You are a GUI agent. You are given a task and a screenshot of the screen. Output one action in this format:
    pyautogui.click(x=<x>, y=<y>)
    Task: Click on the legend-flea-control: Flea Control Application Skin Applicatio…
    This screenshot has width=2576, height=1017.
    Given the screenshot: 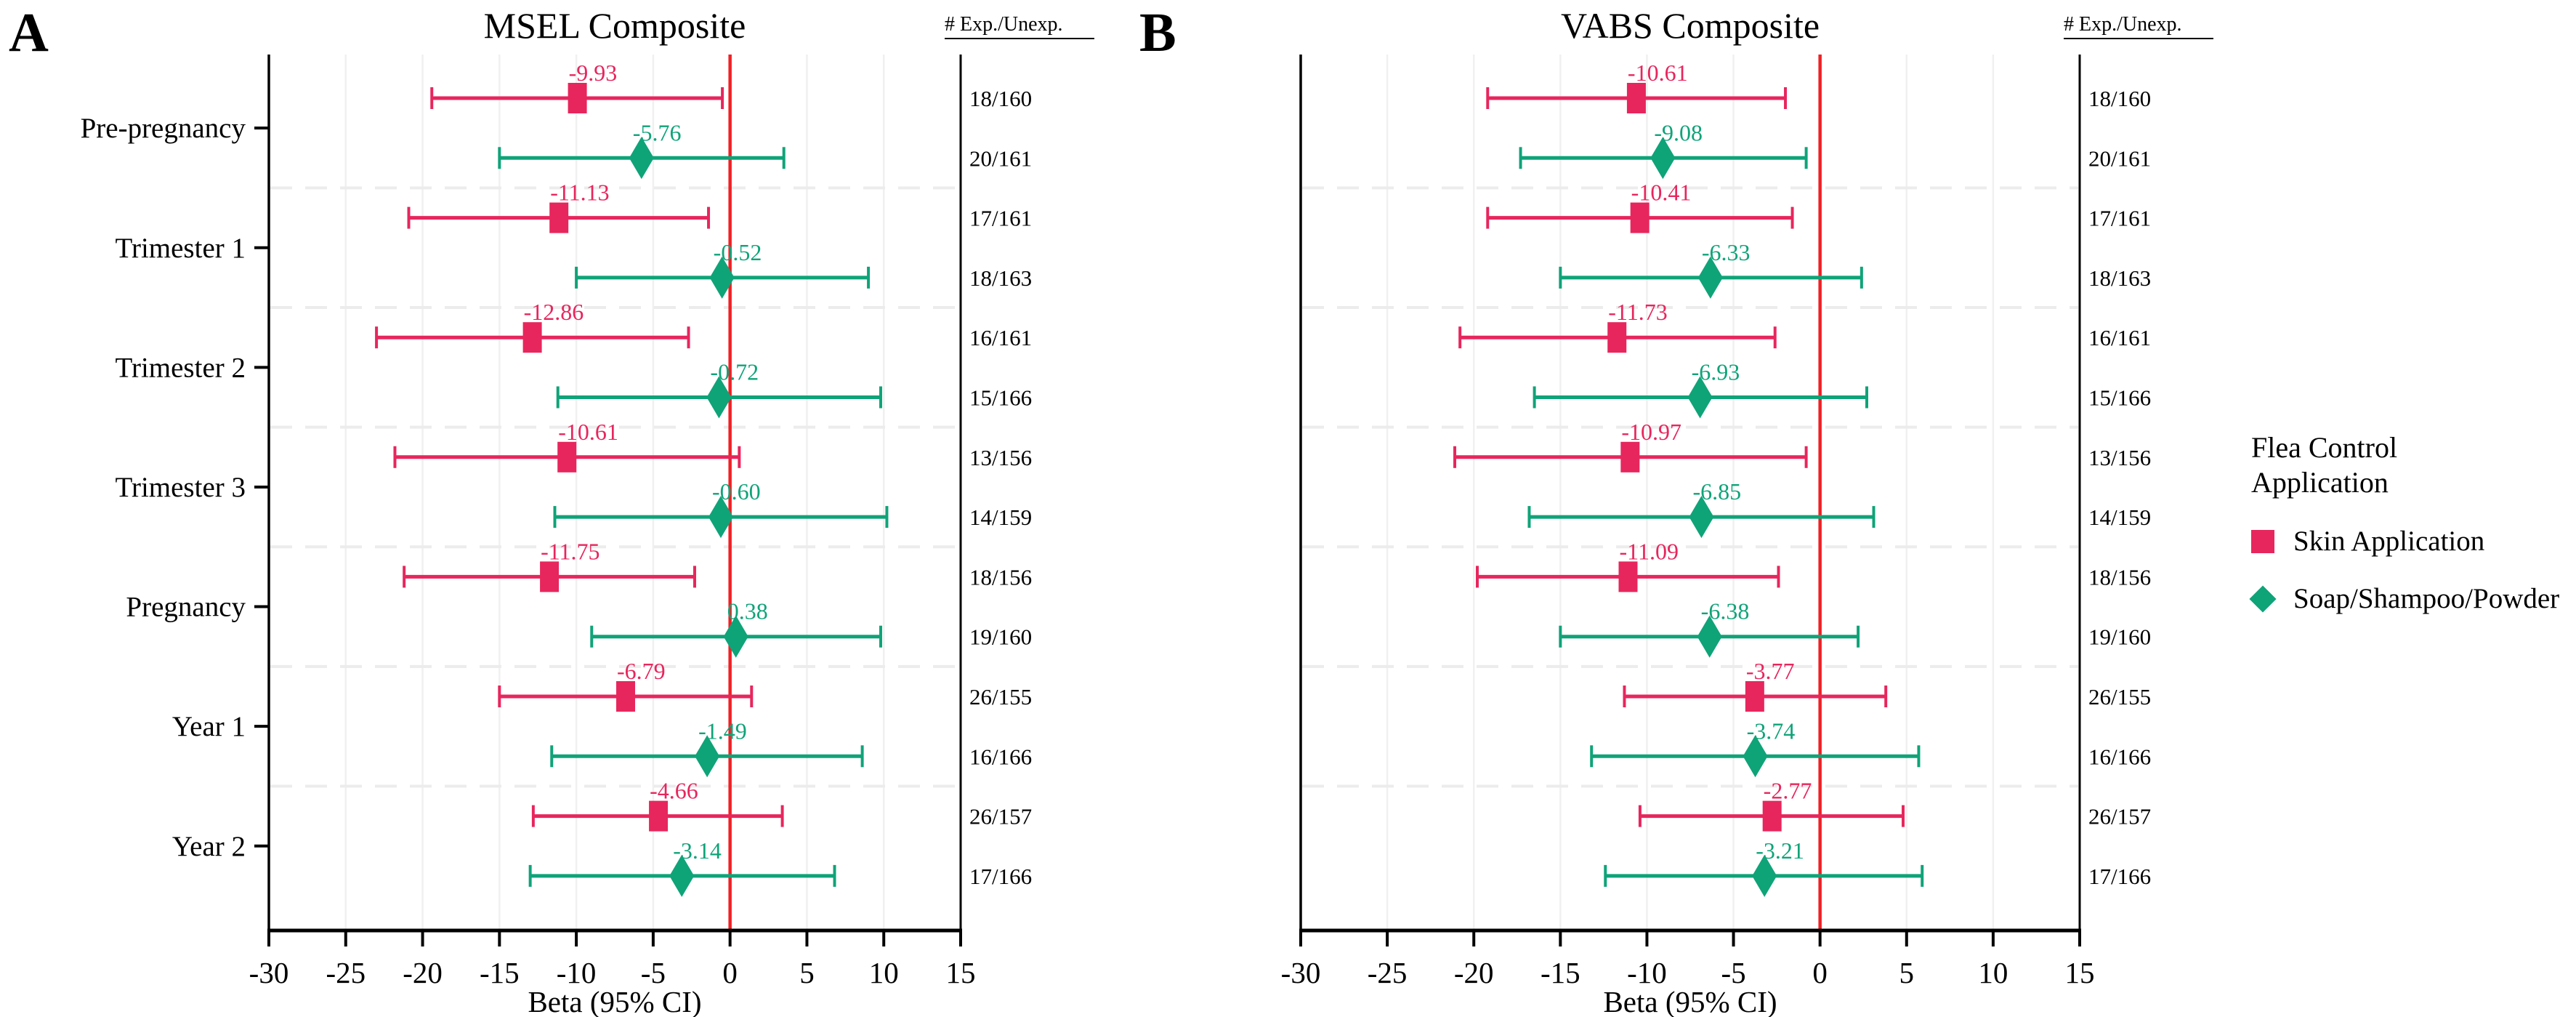 What is the action you would take?
    pyautogui.click(x=2404, y=522)
    